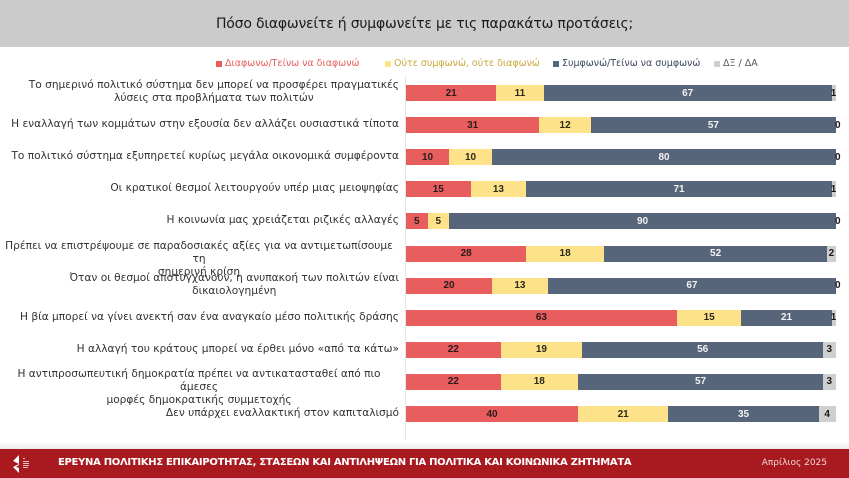 Image resolution: width=849 pixels, height=478 pixels. I want to click on bar-segment-agr: 80, so click(664, 157).